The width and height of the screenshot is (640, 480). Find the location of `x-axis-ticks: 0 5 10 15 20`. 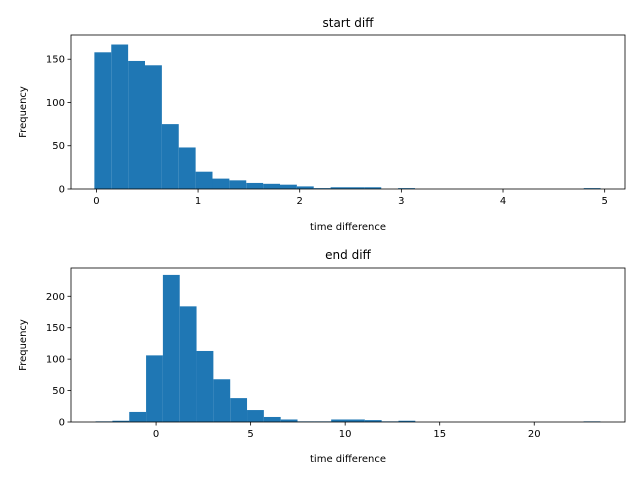

x-axis-ticks: 0 5 10 15 20 is located at coordinates (347, 431).